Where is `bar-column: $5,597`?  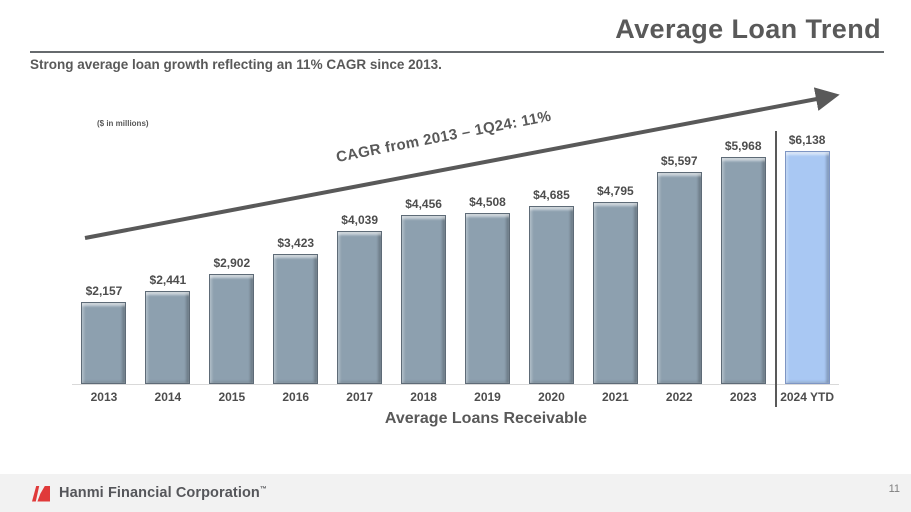 bar-column: $5,597 is located at coordinates (679, 269).